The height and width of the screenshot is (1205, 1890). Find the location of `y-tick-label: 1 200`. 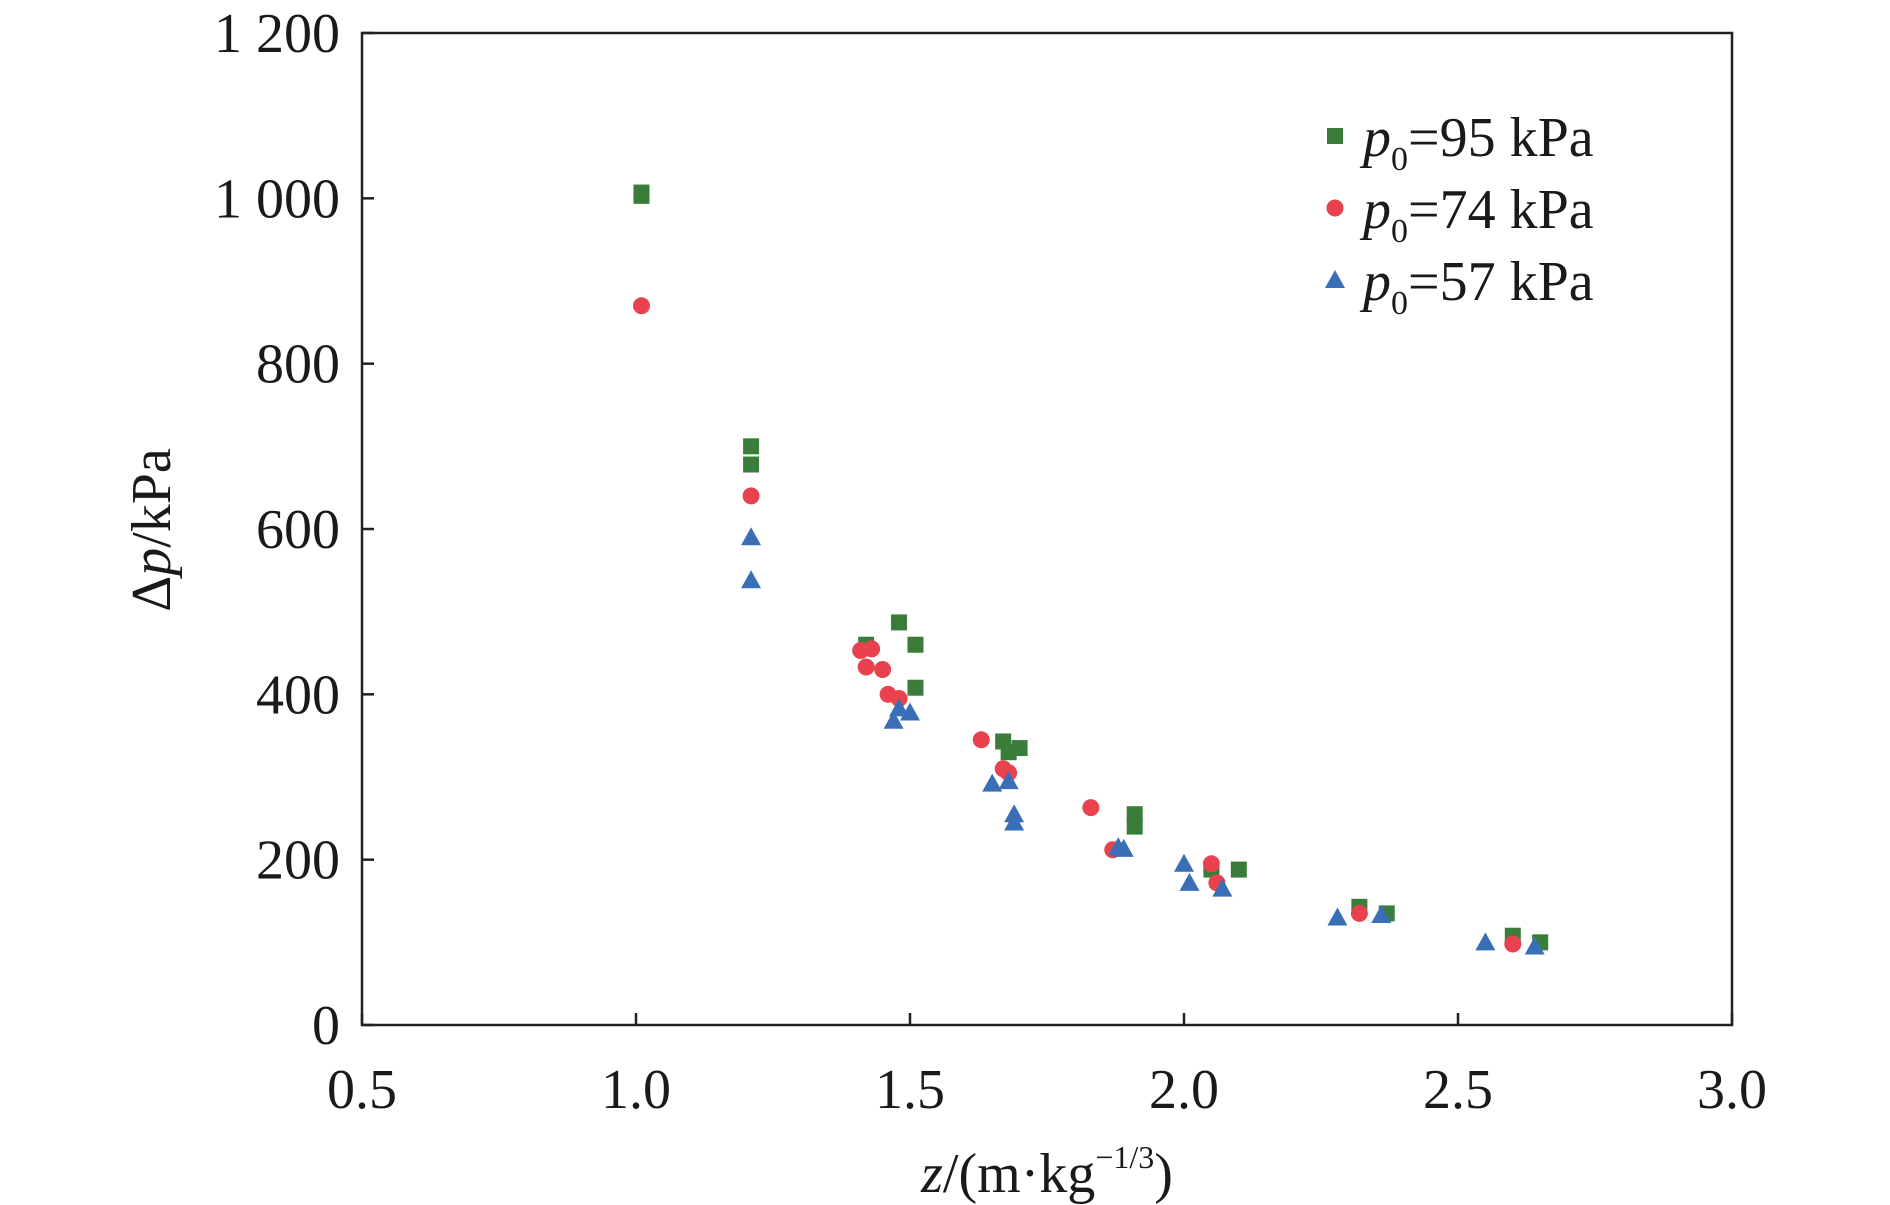

y-tick-label: 1 200 is located at coordinates (277, 34).